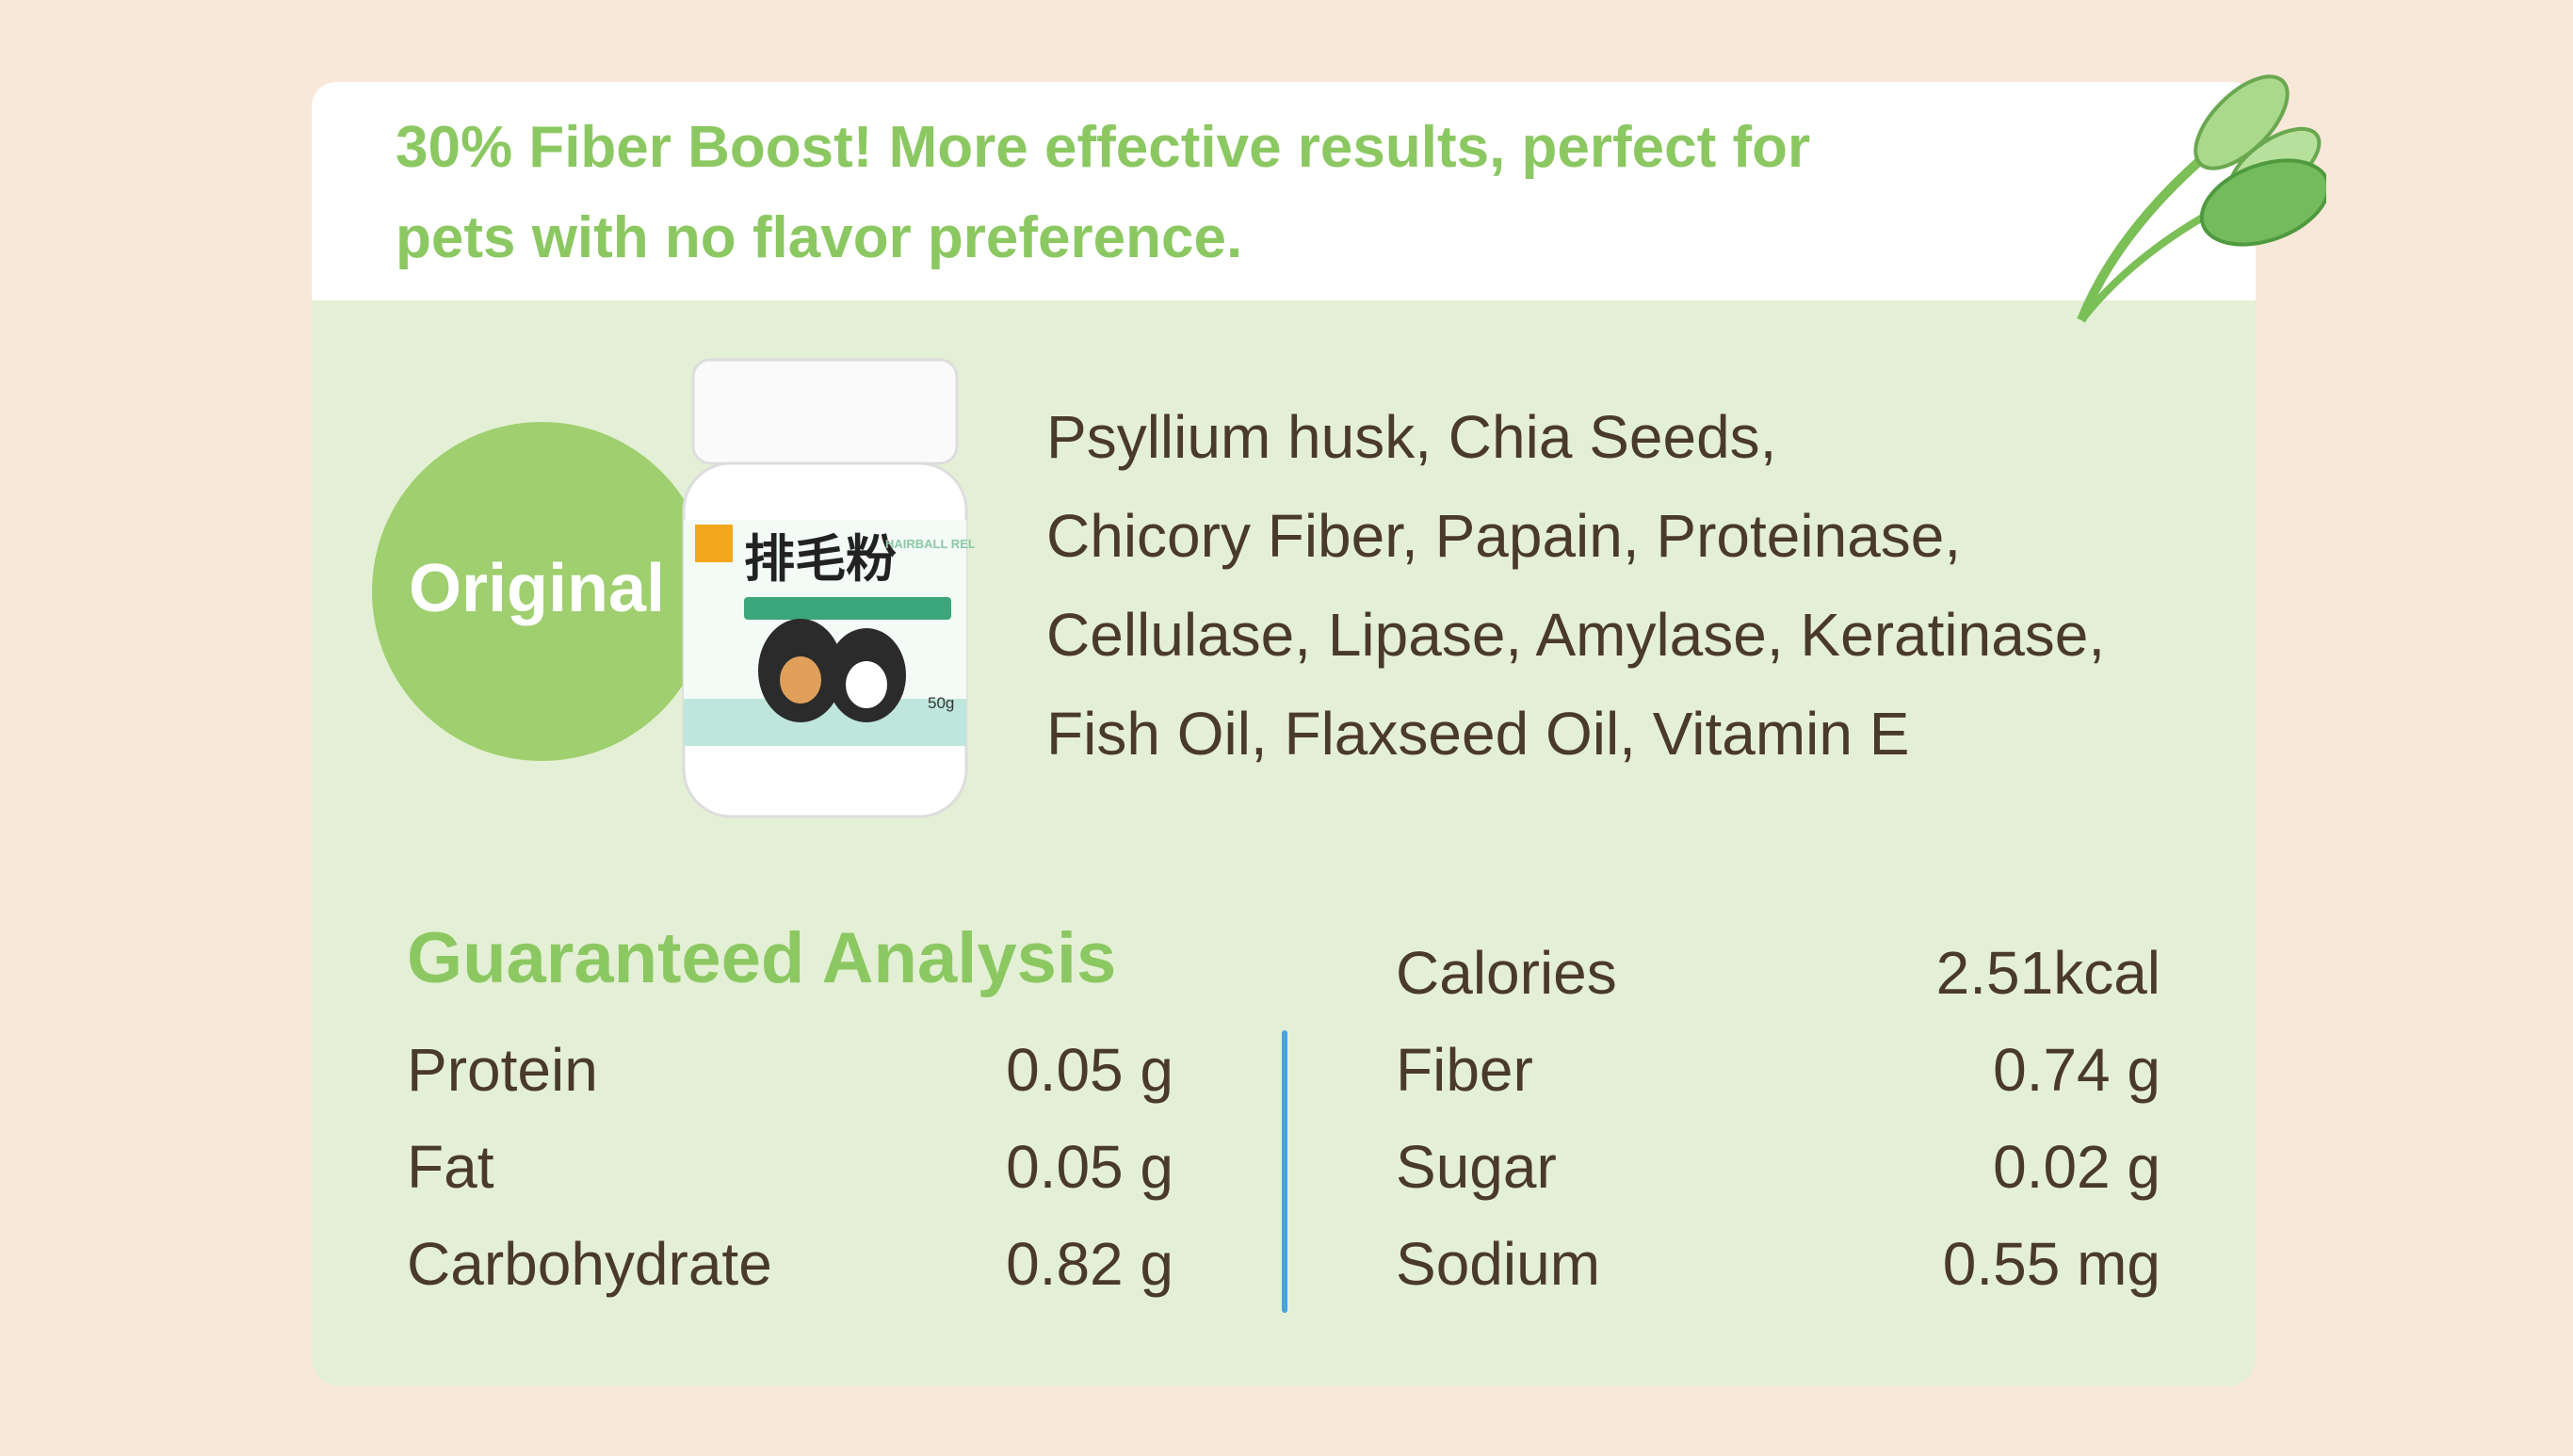  What do you see at coordinates (1506, 973) in the screenshot?
I see `nutrient-label: Calories` at bounding box center [1506, 973].